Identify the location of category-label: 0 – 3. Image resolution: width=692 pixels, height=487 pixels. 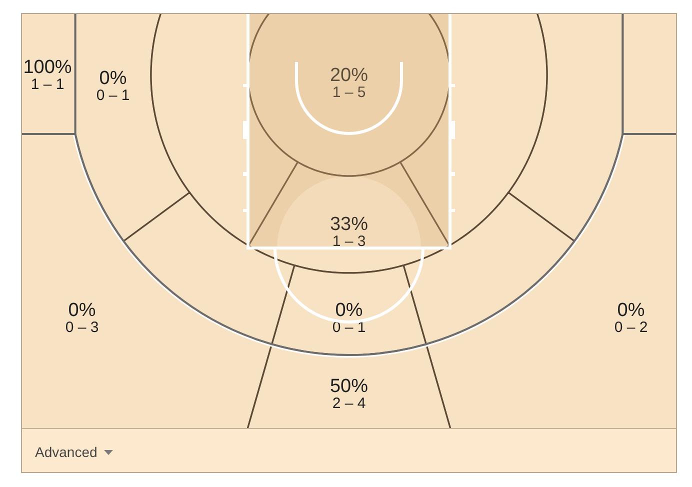
(82, 327).